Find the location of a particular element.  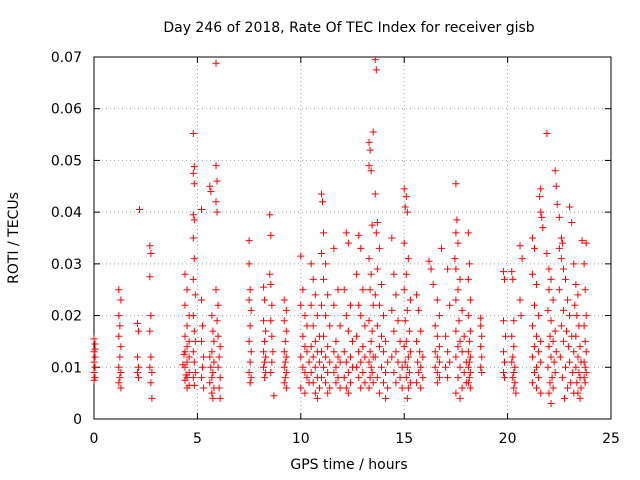

x-tick-label: 25 is located at coordinates (611, 439).